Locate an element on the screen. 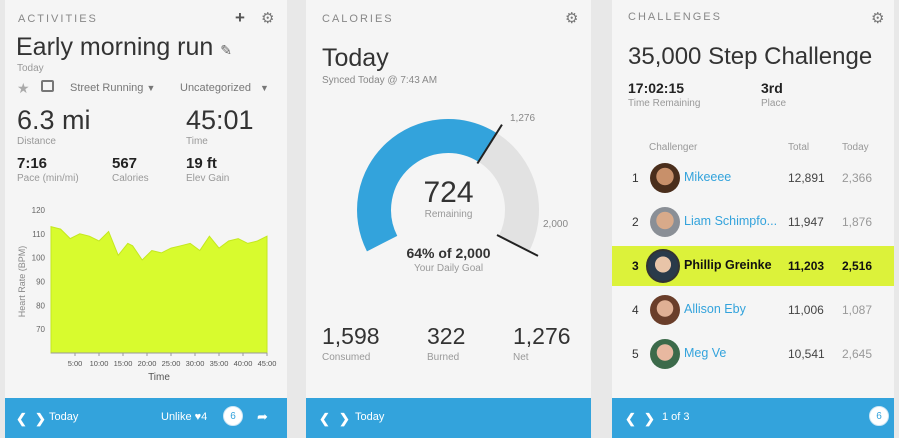 The width and height of the screenshot is (899, 438). gauge-mark-value: 1,276 is located at coordinates (523, 118).